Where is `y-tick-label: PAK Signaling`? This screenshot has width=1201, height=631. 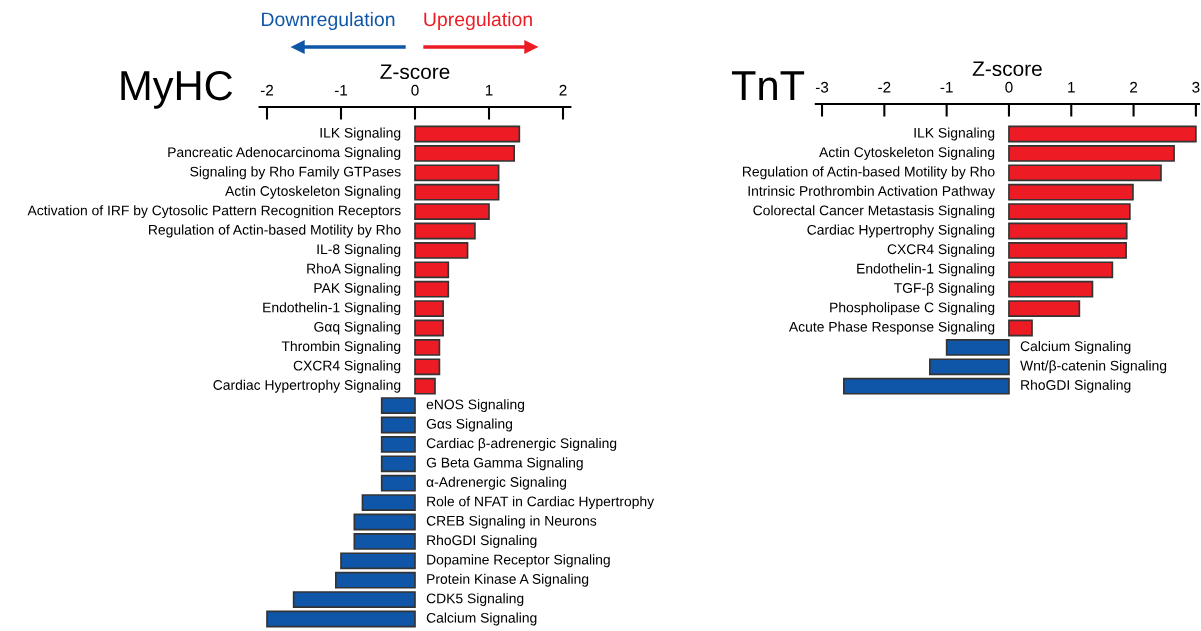 y-tick-label: PAK Signaling is located at coordinates (357, 289).